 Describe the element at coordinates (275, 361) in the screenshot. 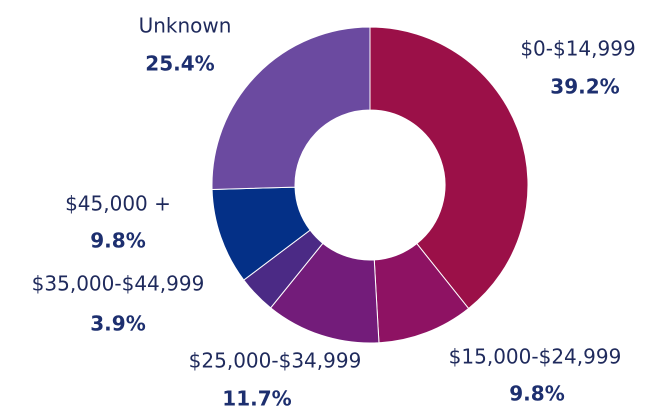

I see `slice-label: $25,000-$34,999` at that location.